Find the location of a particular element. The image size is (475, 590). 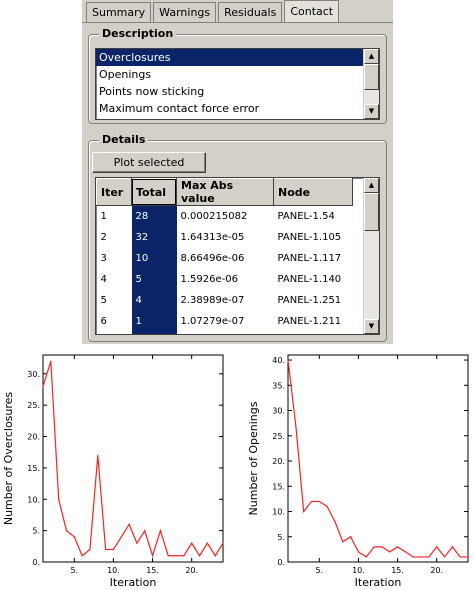

column-header-node: Node is located at coordinates (313, 192).